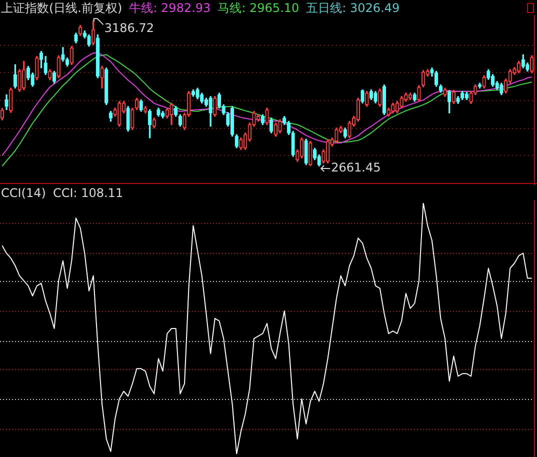  Describe the element at coordinates (129, 27) in the screenshot. I see `text: 3186.72` at that location.